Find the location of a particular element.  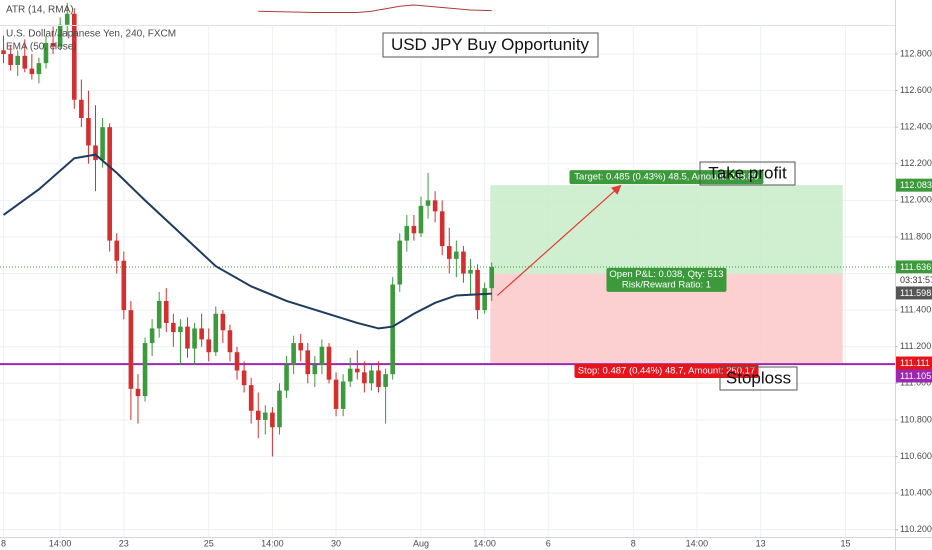

symbol-legend: U.S. Dollar/Japanese Yen, 240, FXCM is located at coordinates (91, 34).